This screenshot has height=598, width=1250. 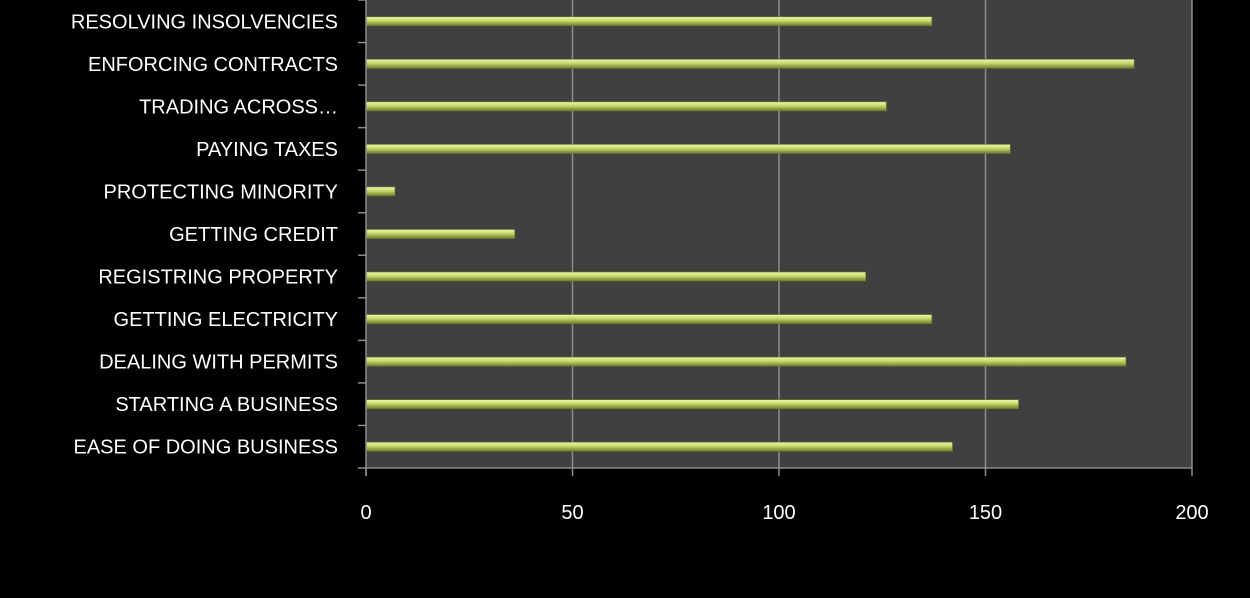 What do you see at coordinates (226, 320) in the screenshot?
I see `category-label: GETTING ELECTRICITY` at bounding box center [226, 320].